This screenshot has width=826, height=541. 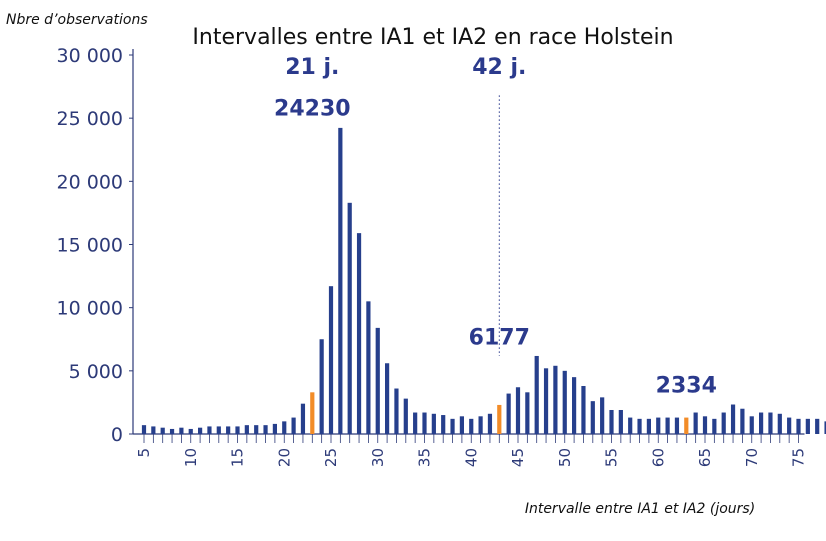 I want to click on x-tick-label: 75, so click(x=799, y=457).